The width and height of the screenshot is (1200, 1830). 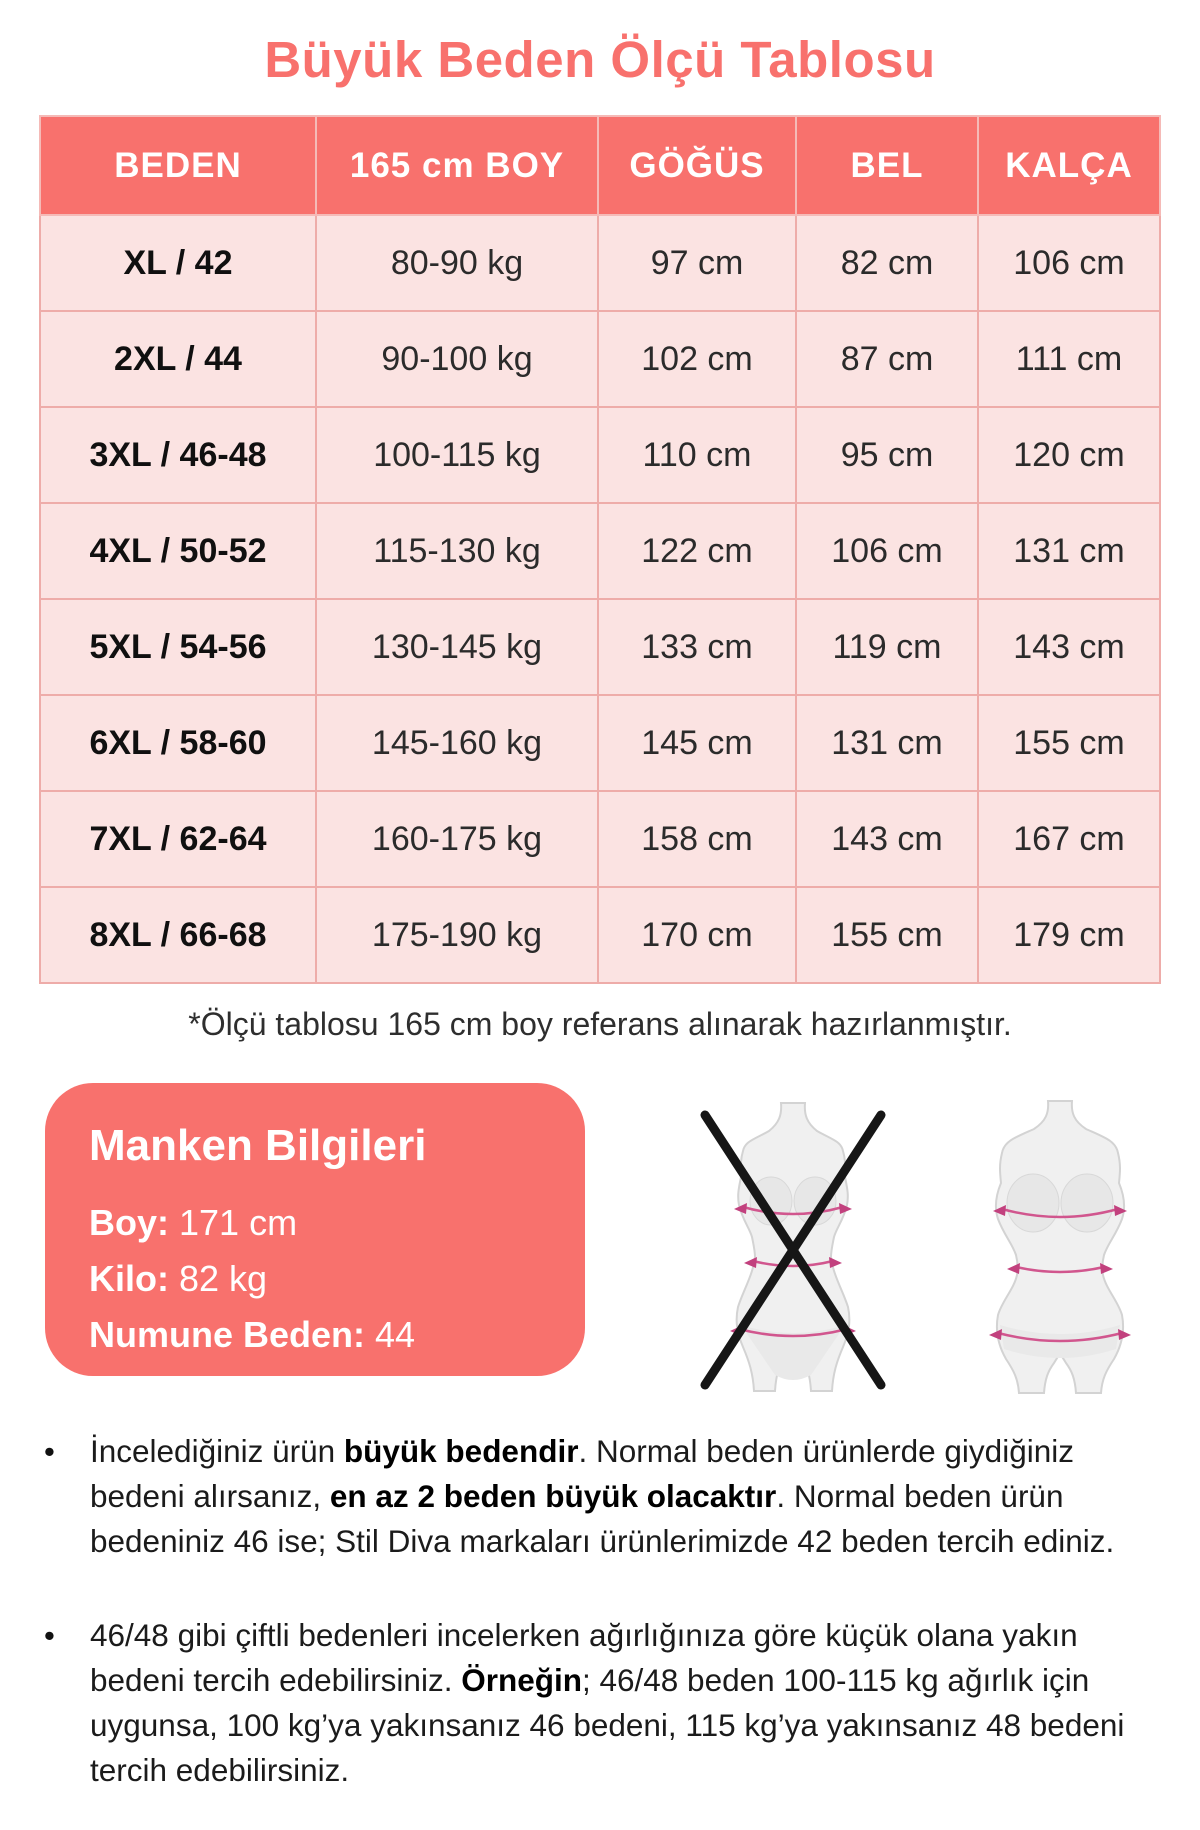 I want to click on cell-boy: 100-115 kg, so click(x=457, y=455).